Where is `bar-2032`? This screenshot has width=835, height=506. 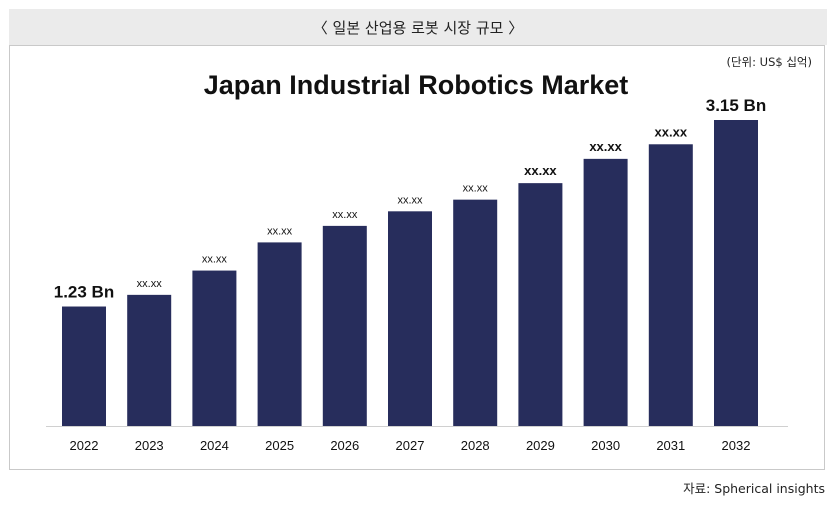
bar-2032 is located at coordinates (736, 273).